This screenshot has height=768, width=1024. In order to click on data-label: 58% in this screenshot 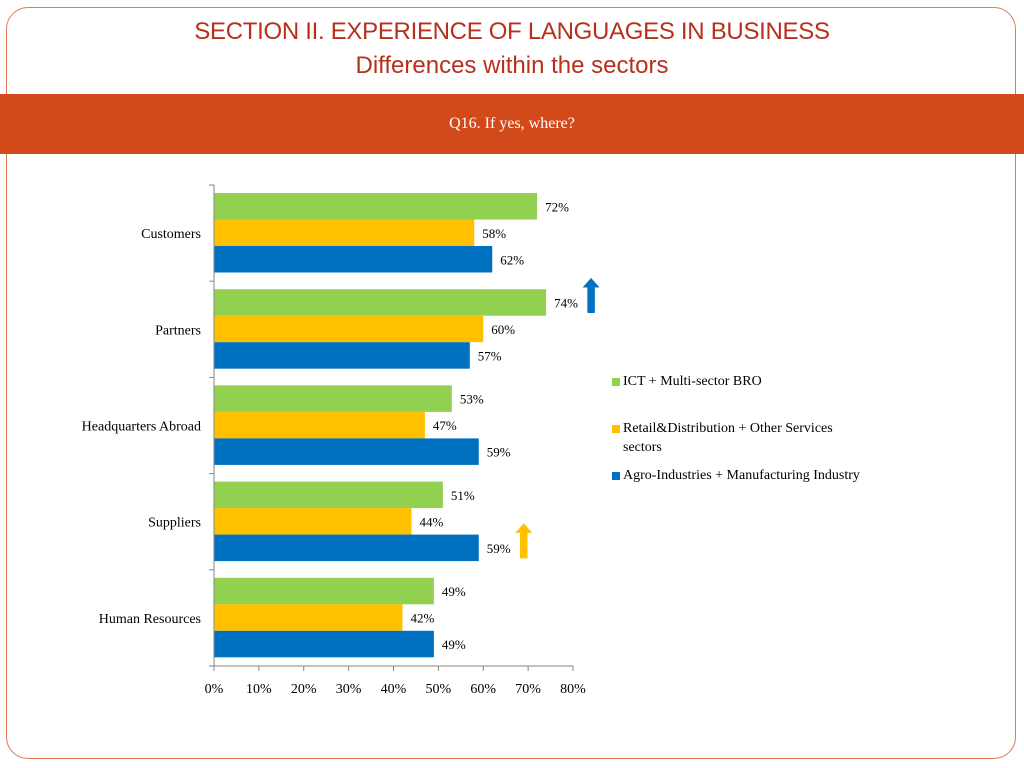, I will do `click(494, 233)`.